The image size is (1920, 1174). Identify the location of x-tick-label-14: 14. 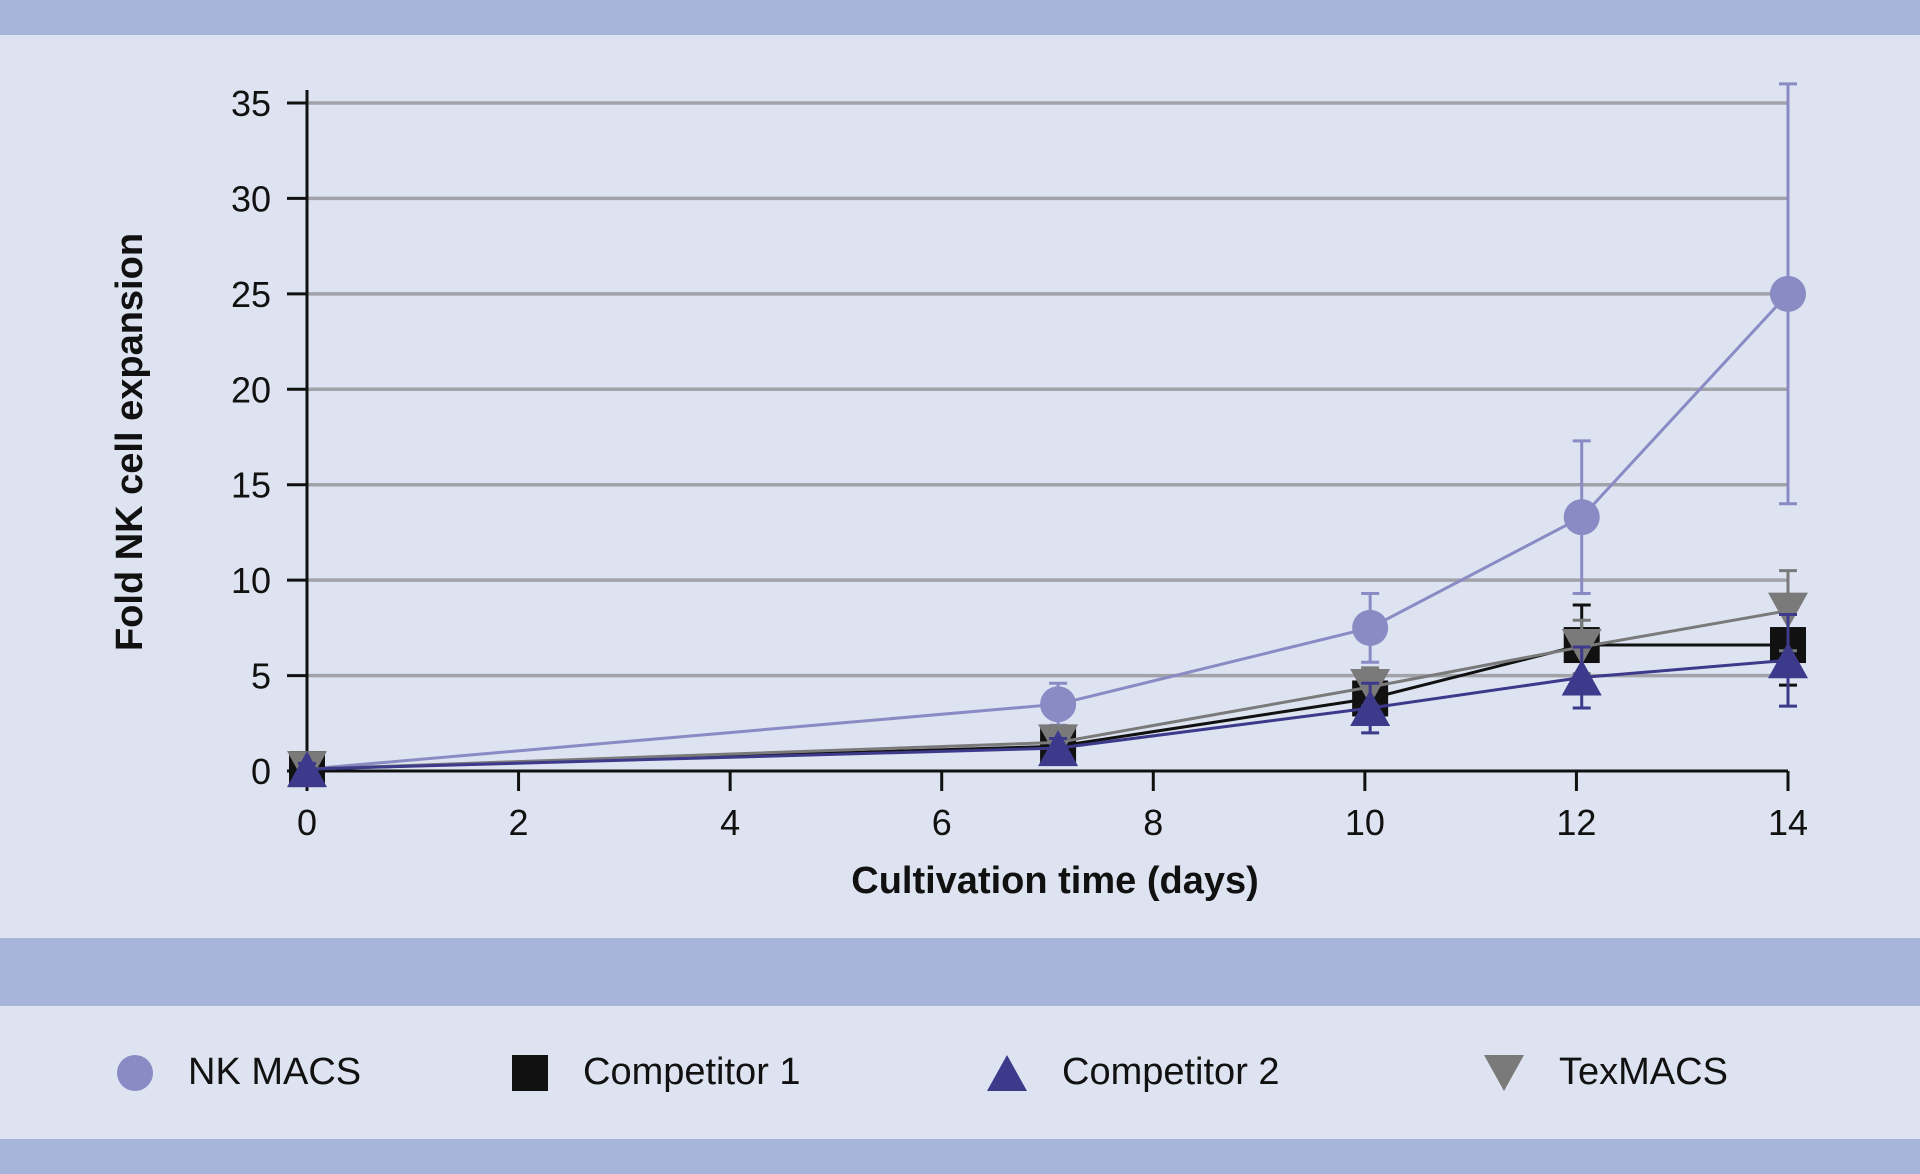
(1788, 822).